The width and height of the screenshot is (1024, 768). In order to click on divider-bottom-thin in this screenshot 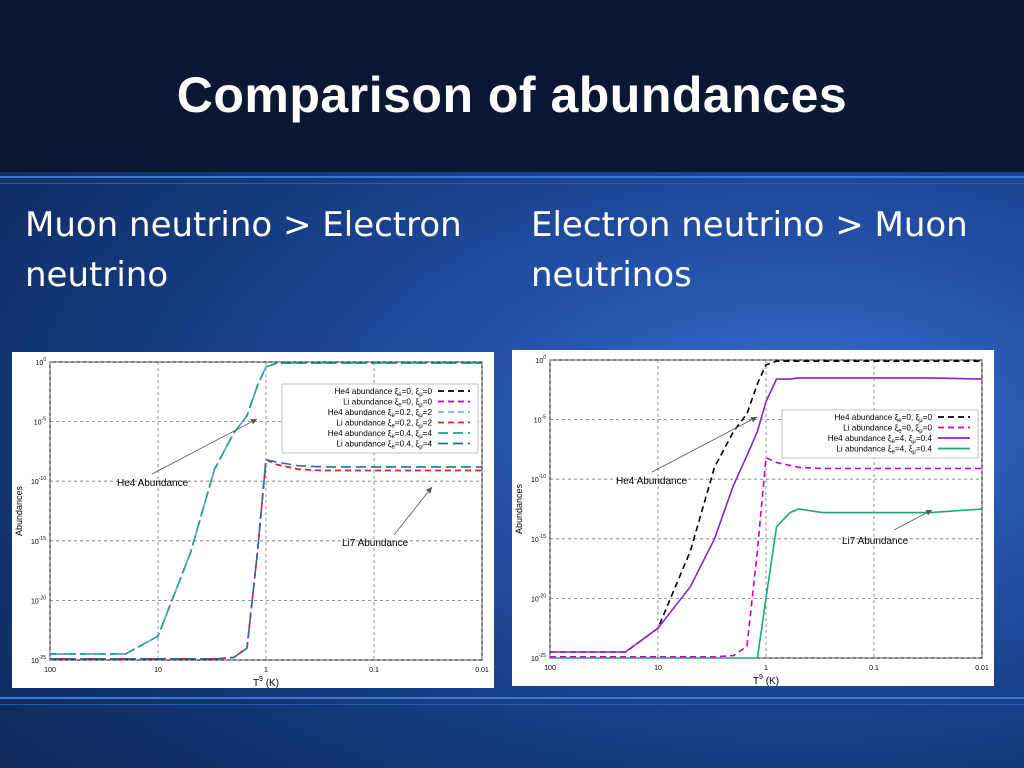, I will do `click(512, 704)`.